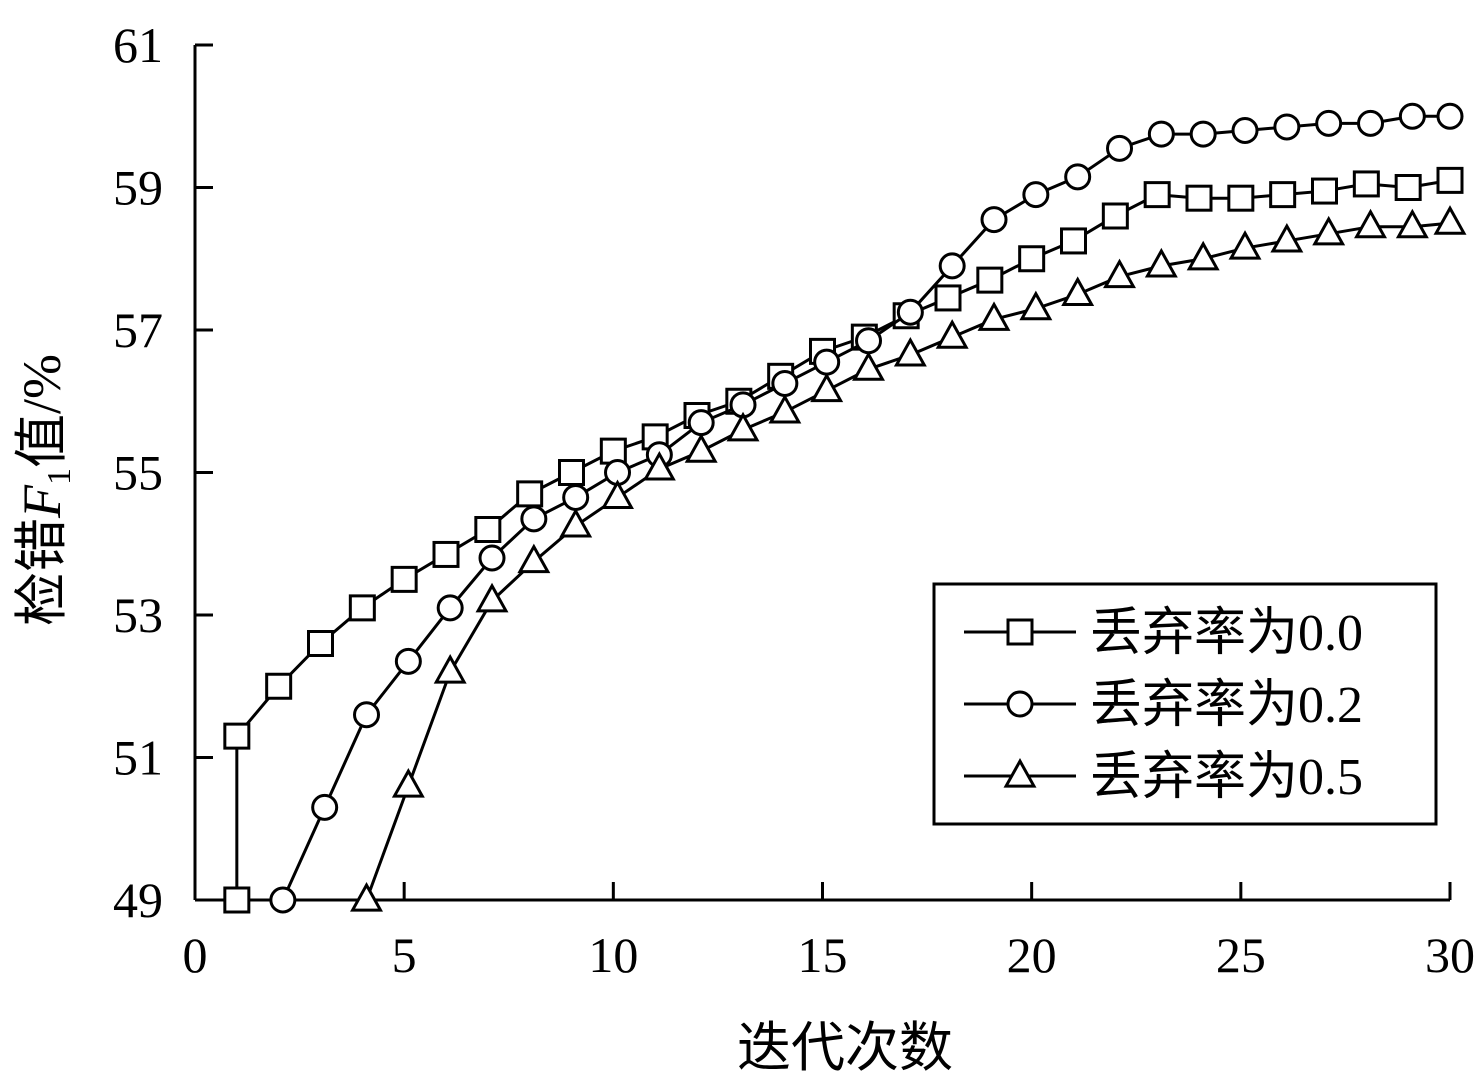  Describe the element at coordinates (1241, 955) in the screenshot. I see `x-tick-label: 25` at that location.